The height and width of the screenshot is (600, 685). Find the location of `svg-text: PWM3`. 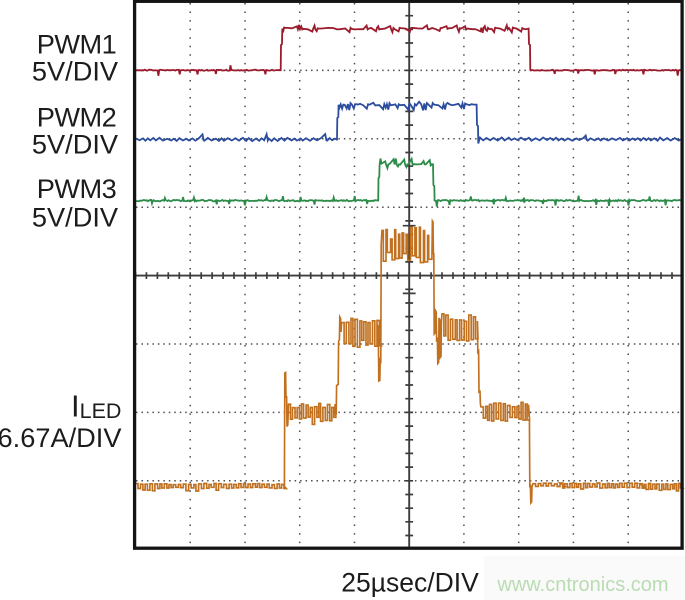

svg-text: PWM3 is located at coordinates (77, 188).